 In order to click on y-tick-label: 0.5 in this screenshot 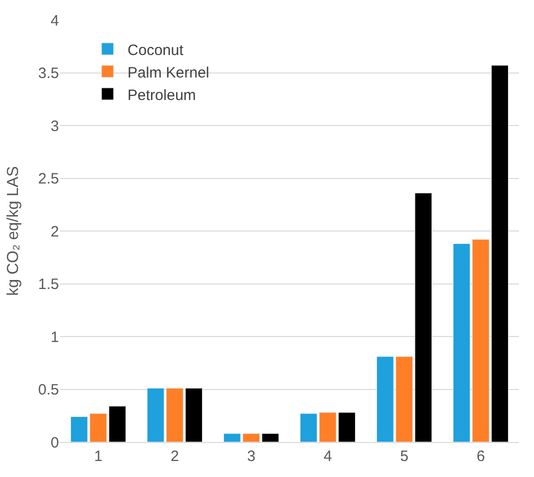, I will do `click(48, 390)`.